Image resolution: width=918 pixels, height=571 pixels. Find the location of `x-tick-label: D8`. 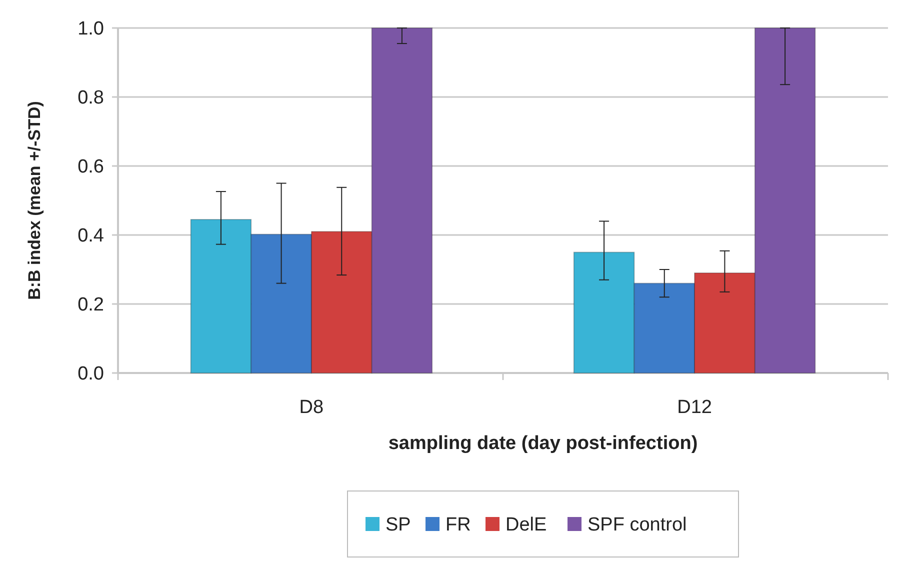

x-tick-label: D8 is located at coordinates (311, 407).